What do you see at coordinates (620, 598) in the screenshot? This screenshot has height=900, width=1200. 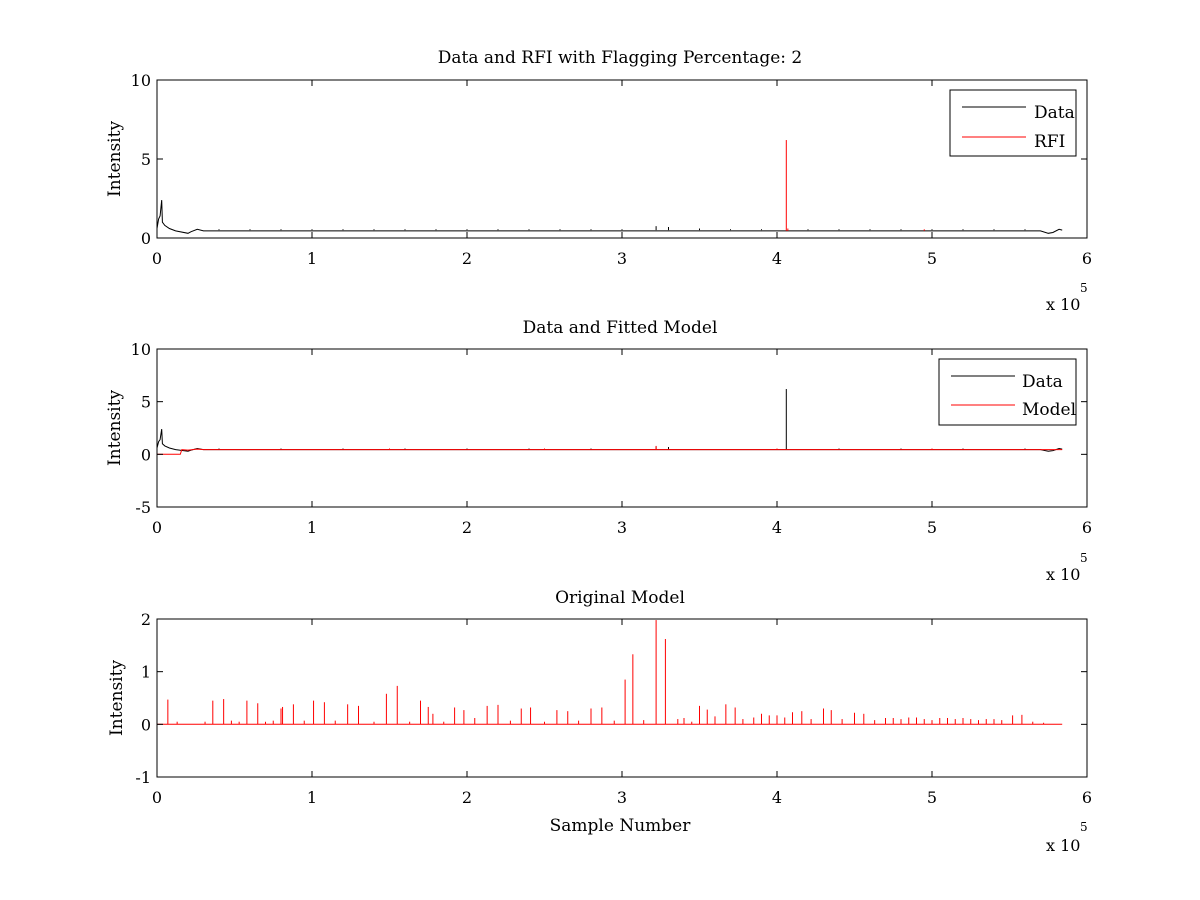 I see `subplot-title: Original Model` at bounding box center [620, 598].